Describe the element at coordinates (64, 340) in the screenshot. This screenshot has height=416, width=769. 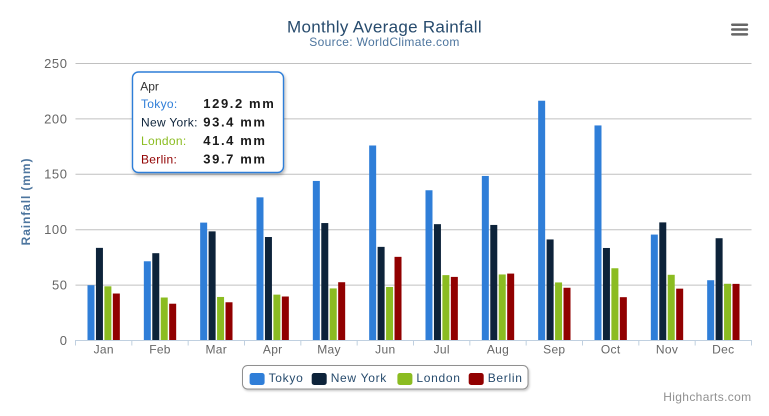
I see `svg-text: 0` at that location.